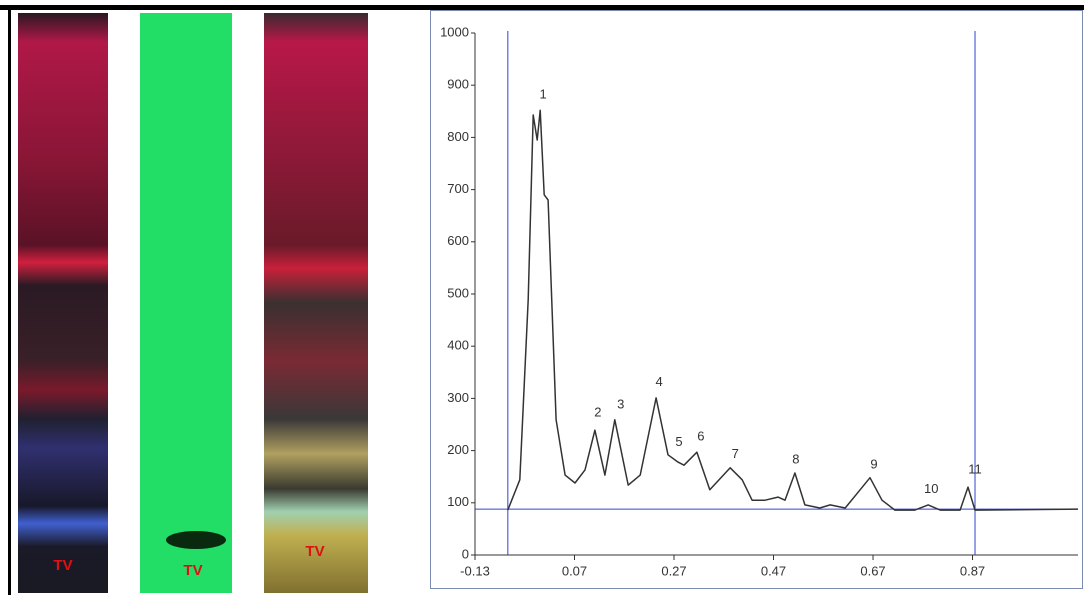 This screenshot has height=600, width=1084. Describe the element at coordinates (658, 381) in the screenshot. I see `peak-label: 4` at that location.